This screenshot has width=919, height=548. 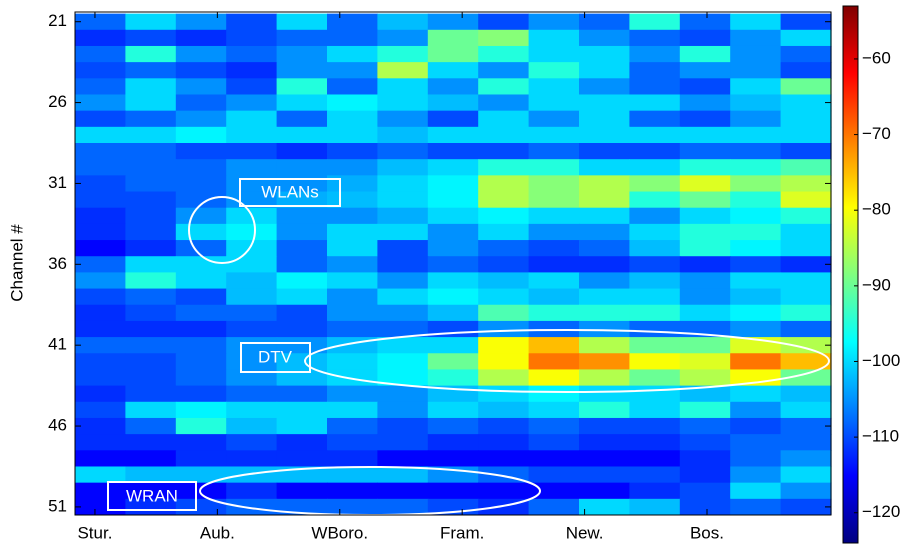 What do you see at coordinates (462, 532) in the screenshot?
I see `x-tick-label: Fram.` at bounding box center [462, 532].